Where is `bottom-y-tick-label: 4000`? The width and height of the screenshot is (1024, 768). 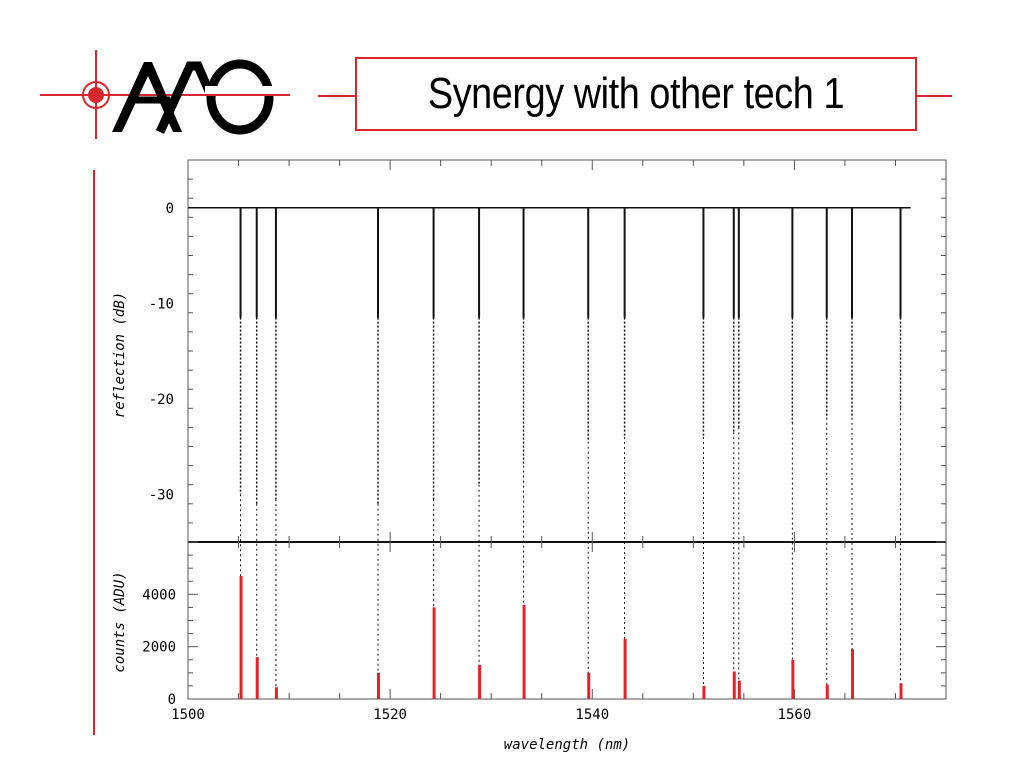 bottom-y-tick-label: 4000 is located at coordinates (159, 595).